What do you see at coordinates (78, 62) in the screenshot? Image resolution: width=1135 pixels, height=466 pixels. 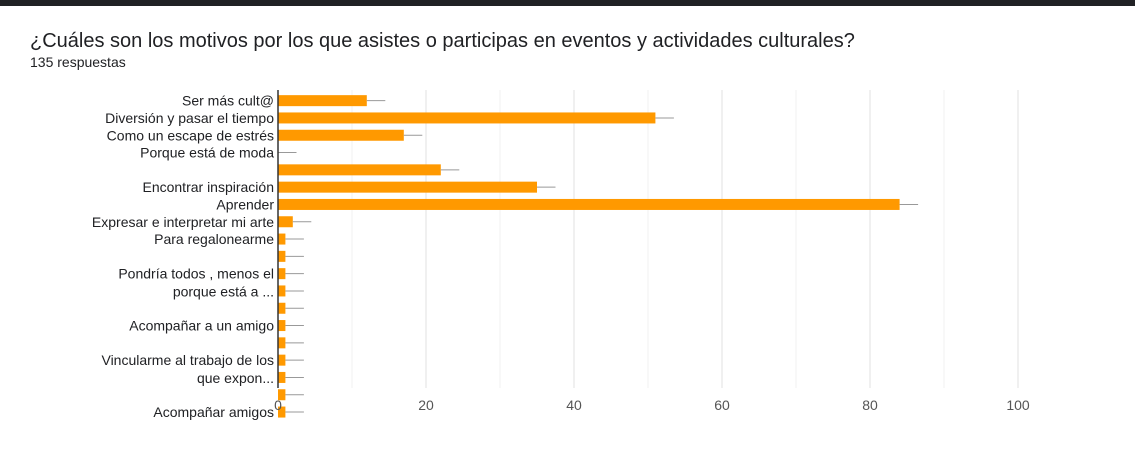 I see `response-count: 135 respuestas` at bounding box center [78, 62].